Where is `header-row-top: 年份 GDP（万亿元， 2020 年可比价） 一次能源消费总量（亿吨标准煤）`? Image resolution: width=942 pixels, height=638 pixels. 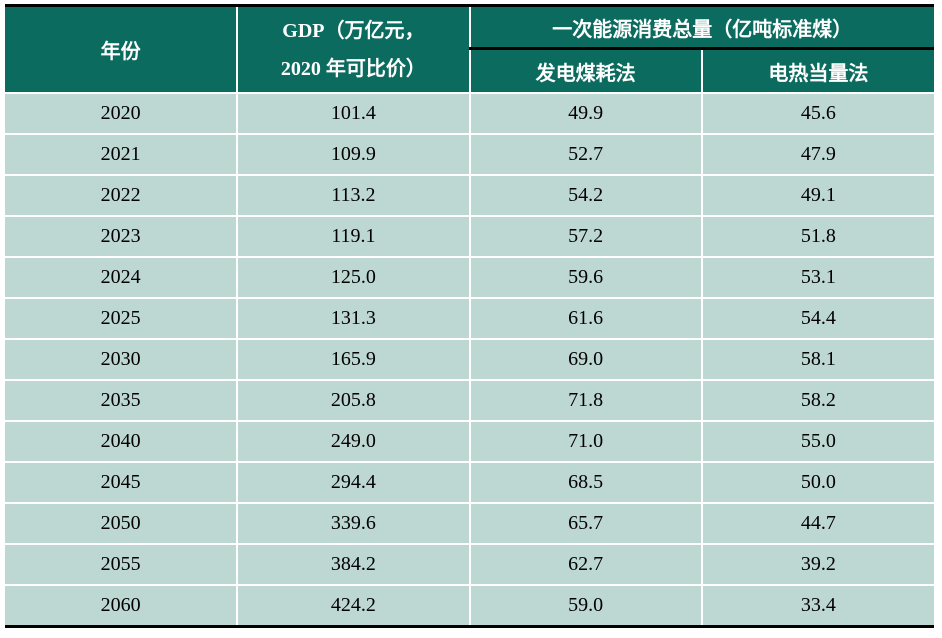
header-row-top: 年份 GDP（万亿元， 2020 年可比价） 一次能源消费总量（亿吨标准煤） is located at coordinates (469, 49).